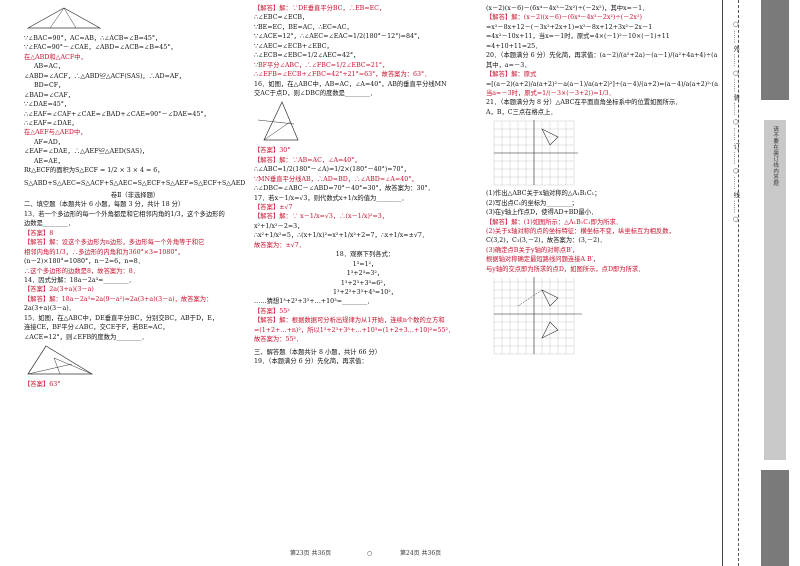  What do you see at coordinates (280, 245) in the screenshot?
I see `solution-line: 故答案为：±√7．` at bounding box center [280, 245].